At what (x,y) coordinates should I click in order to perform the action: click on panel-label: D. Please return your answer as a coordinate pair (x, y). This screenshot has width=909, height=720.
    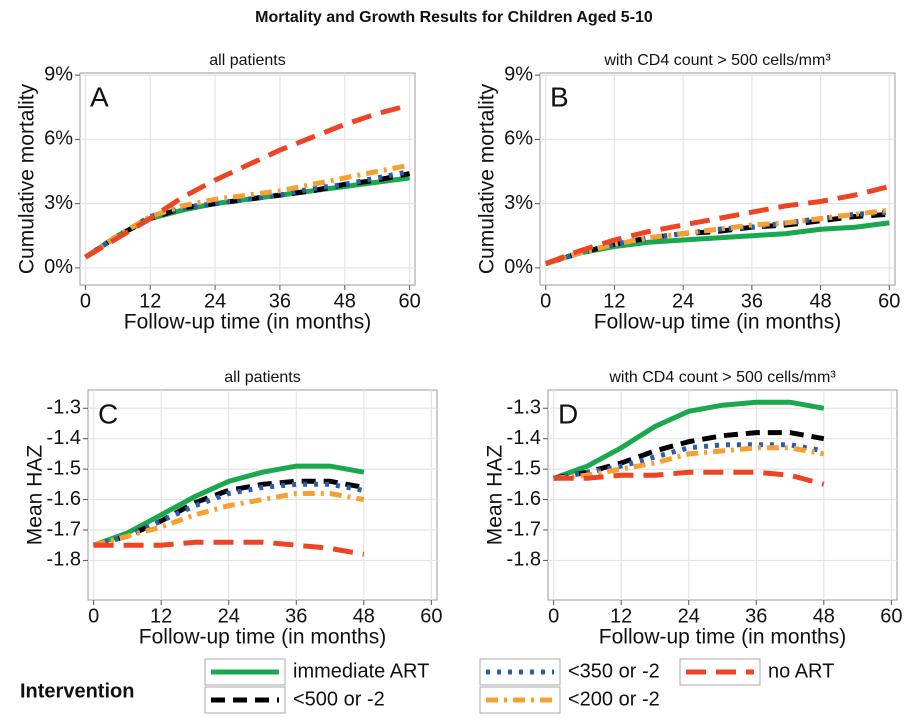
    Looking at the image, I should click on (568, 413).